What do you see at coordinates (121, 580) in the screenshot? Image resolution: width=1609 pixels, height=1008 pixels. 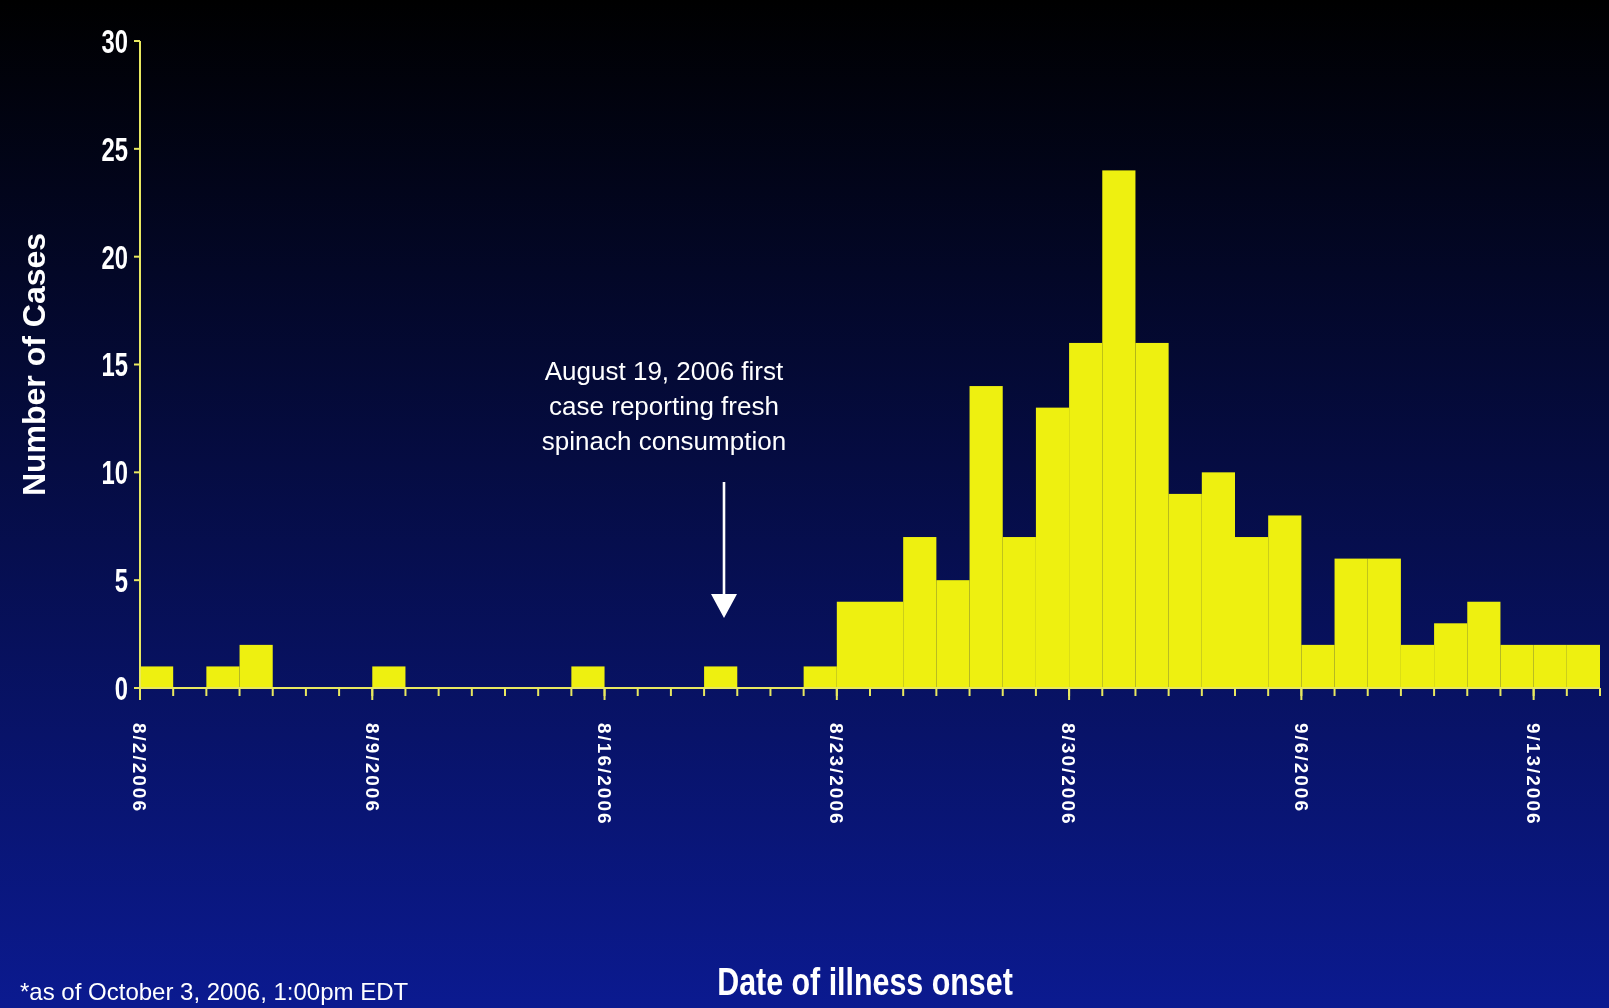 I see `y-tick-label: 5` at bounding box center [121, 580].